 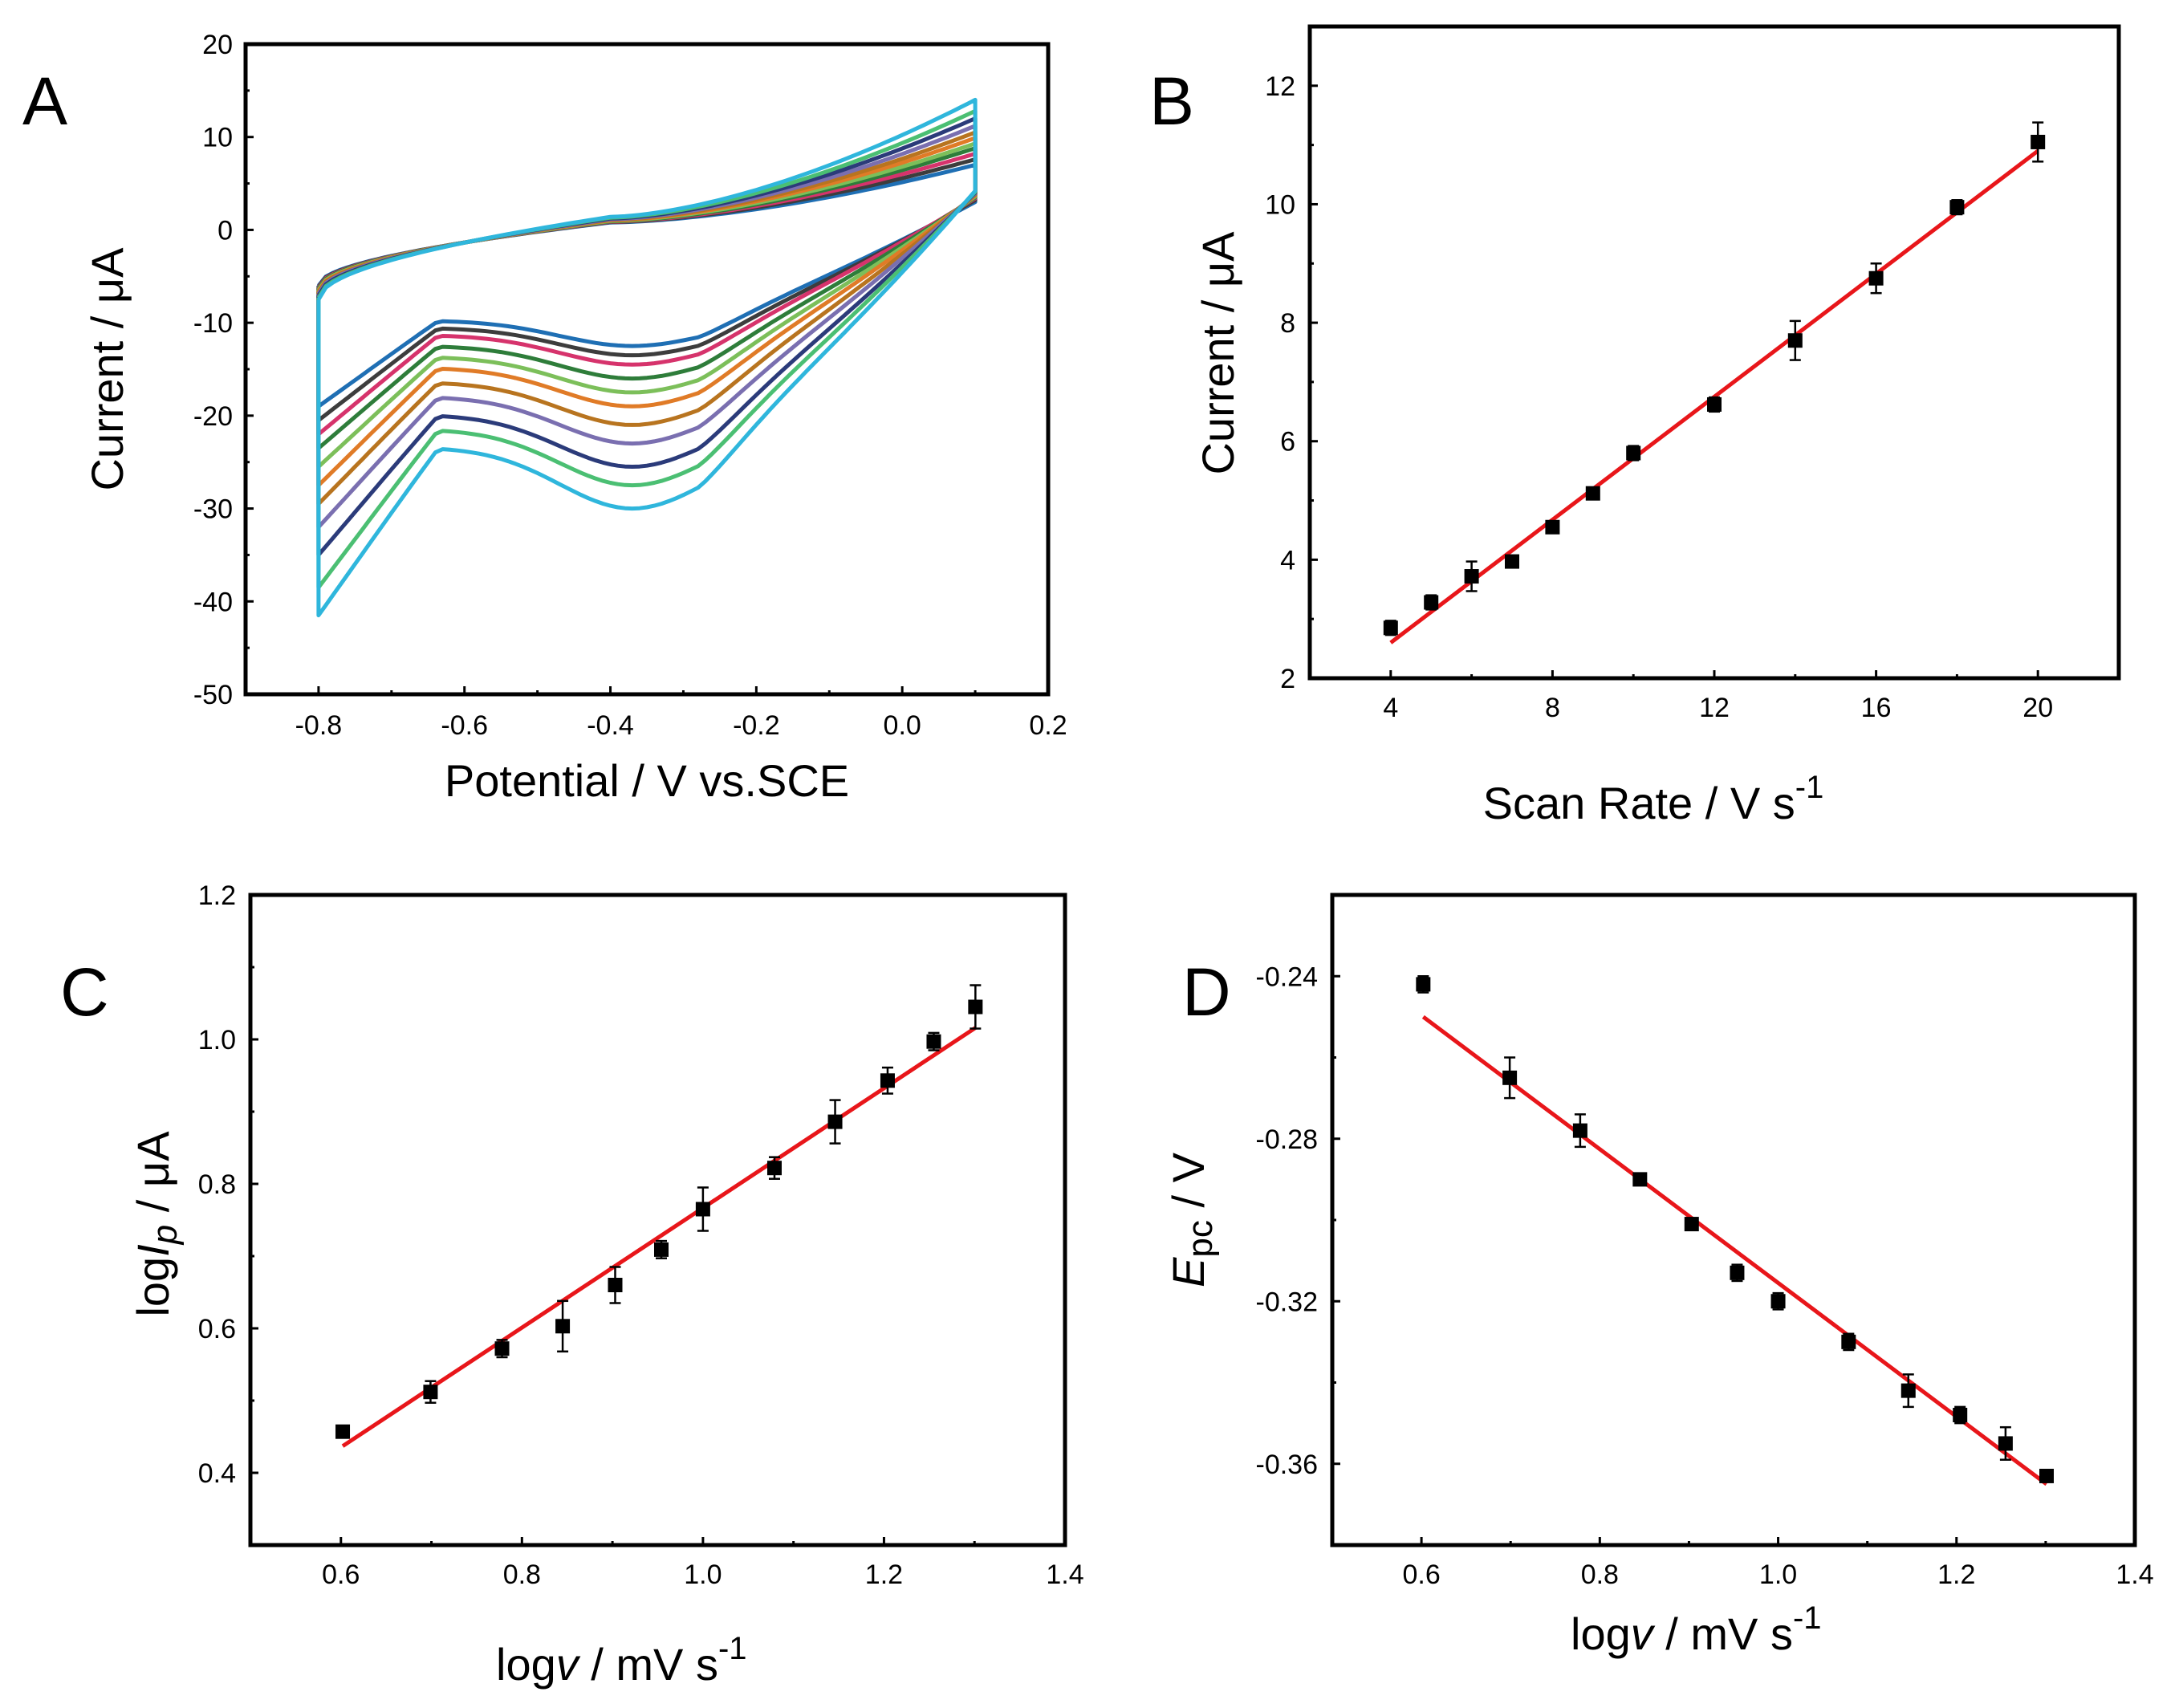 What do you see at coordinates (1288, 1302) in the screenshot?
I see `panel-d-y-tick-label: -0.32` at bounding box center [1288, 1302].